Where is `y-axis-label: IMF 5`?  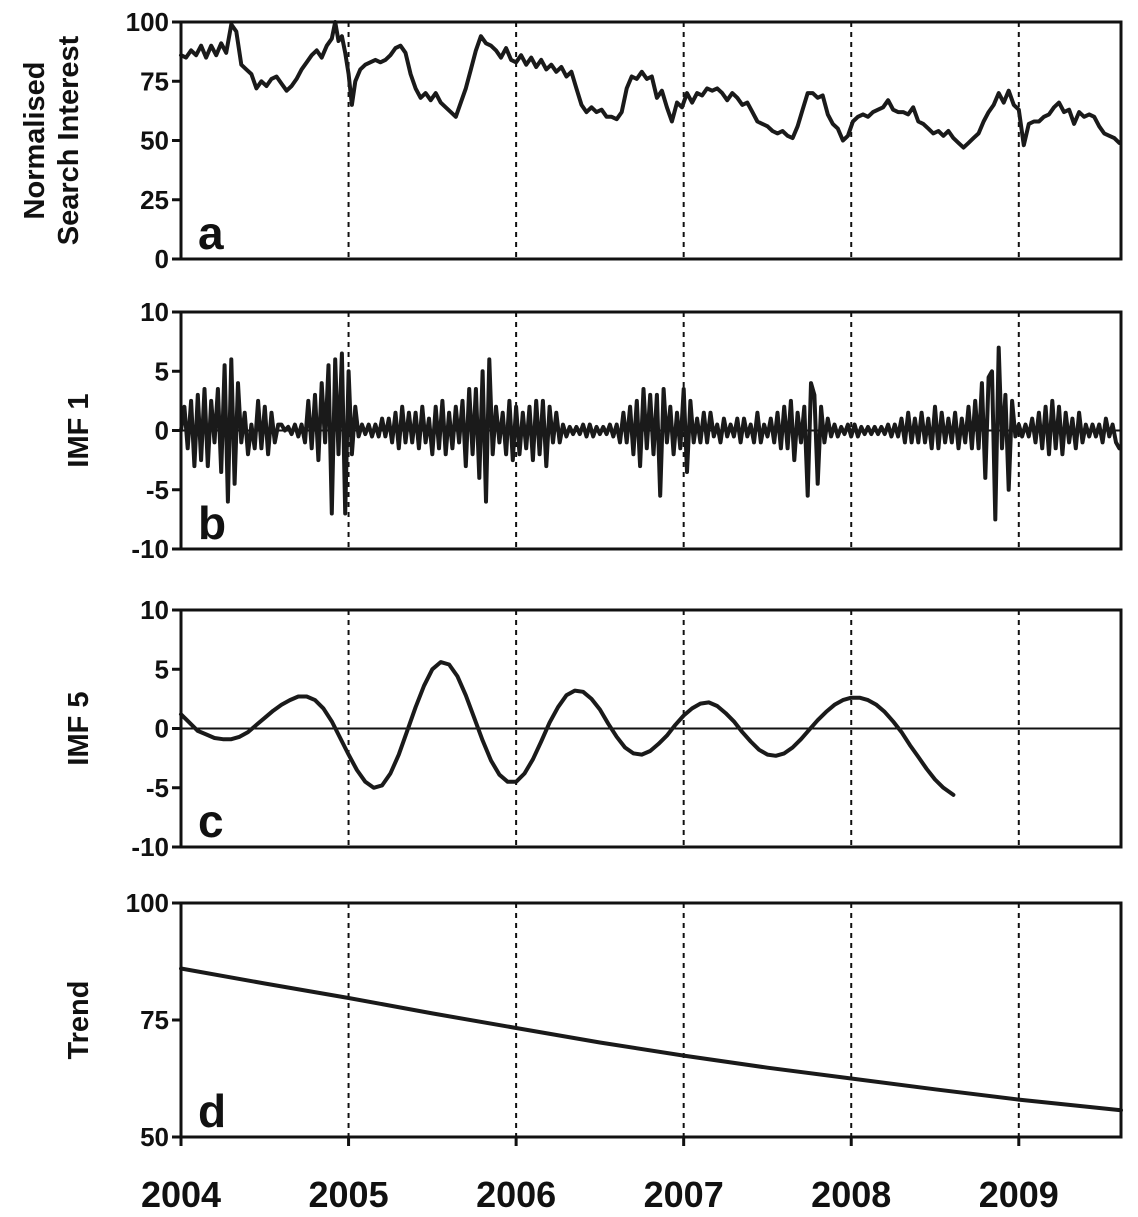
y-axis-label: IMF 5 is located at coordinates (79, 728).